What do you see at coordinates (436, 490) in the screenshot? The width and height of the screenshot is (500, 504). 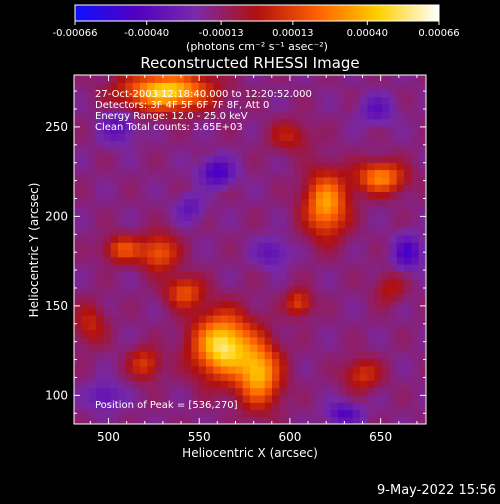 I see `footer-date: 9-May-2022 15:56` at bounding box center [436, 490].